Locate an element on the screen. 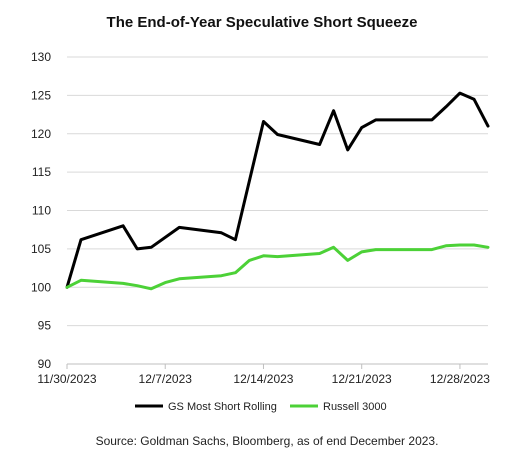 The height and width of the screenshot is (459, 524). y-tick-label: 120 is located at coordinates (41, 134).